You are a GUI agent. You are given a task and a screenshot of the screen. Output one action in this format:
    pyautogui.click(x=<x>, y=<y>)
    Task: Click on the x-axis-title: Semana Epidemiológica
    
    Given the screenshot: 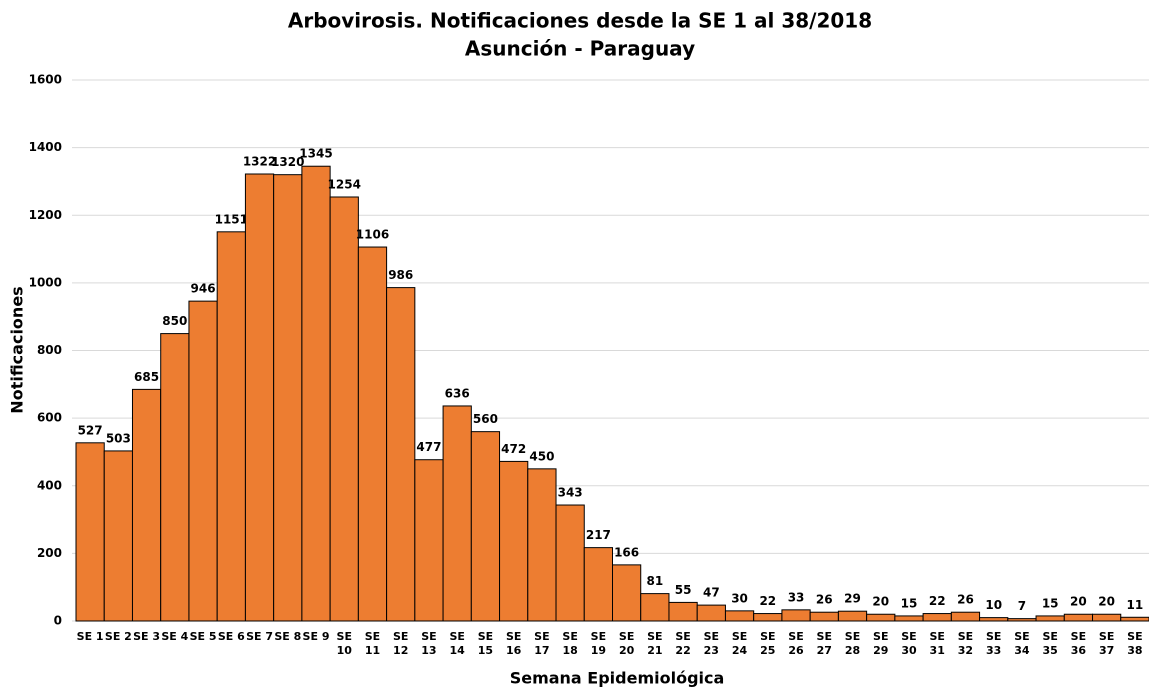 What is the action you would take?
    pyautogui.click(x=617, y=678)
    